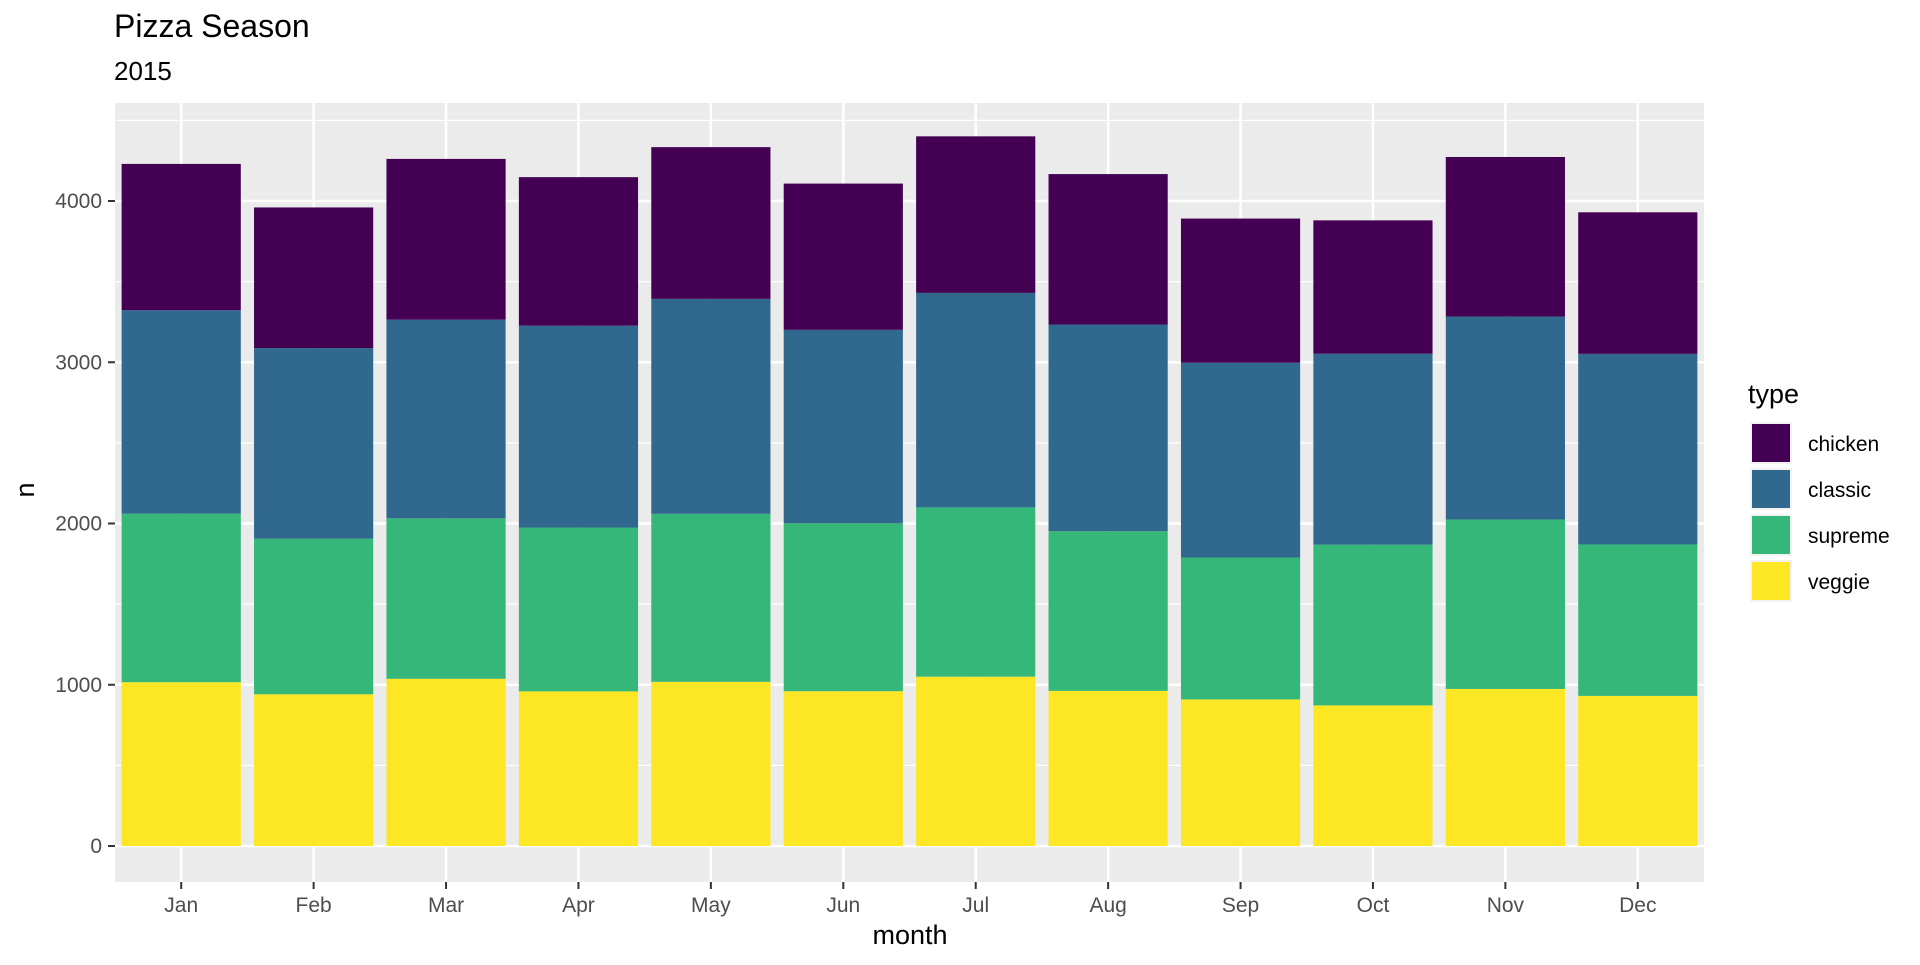 The width and height of the screenshot is (1920, 965). Describe the element at coordinates (1771, 443) in the screenshot. I see `legend-swatch-chicken` at that location.